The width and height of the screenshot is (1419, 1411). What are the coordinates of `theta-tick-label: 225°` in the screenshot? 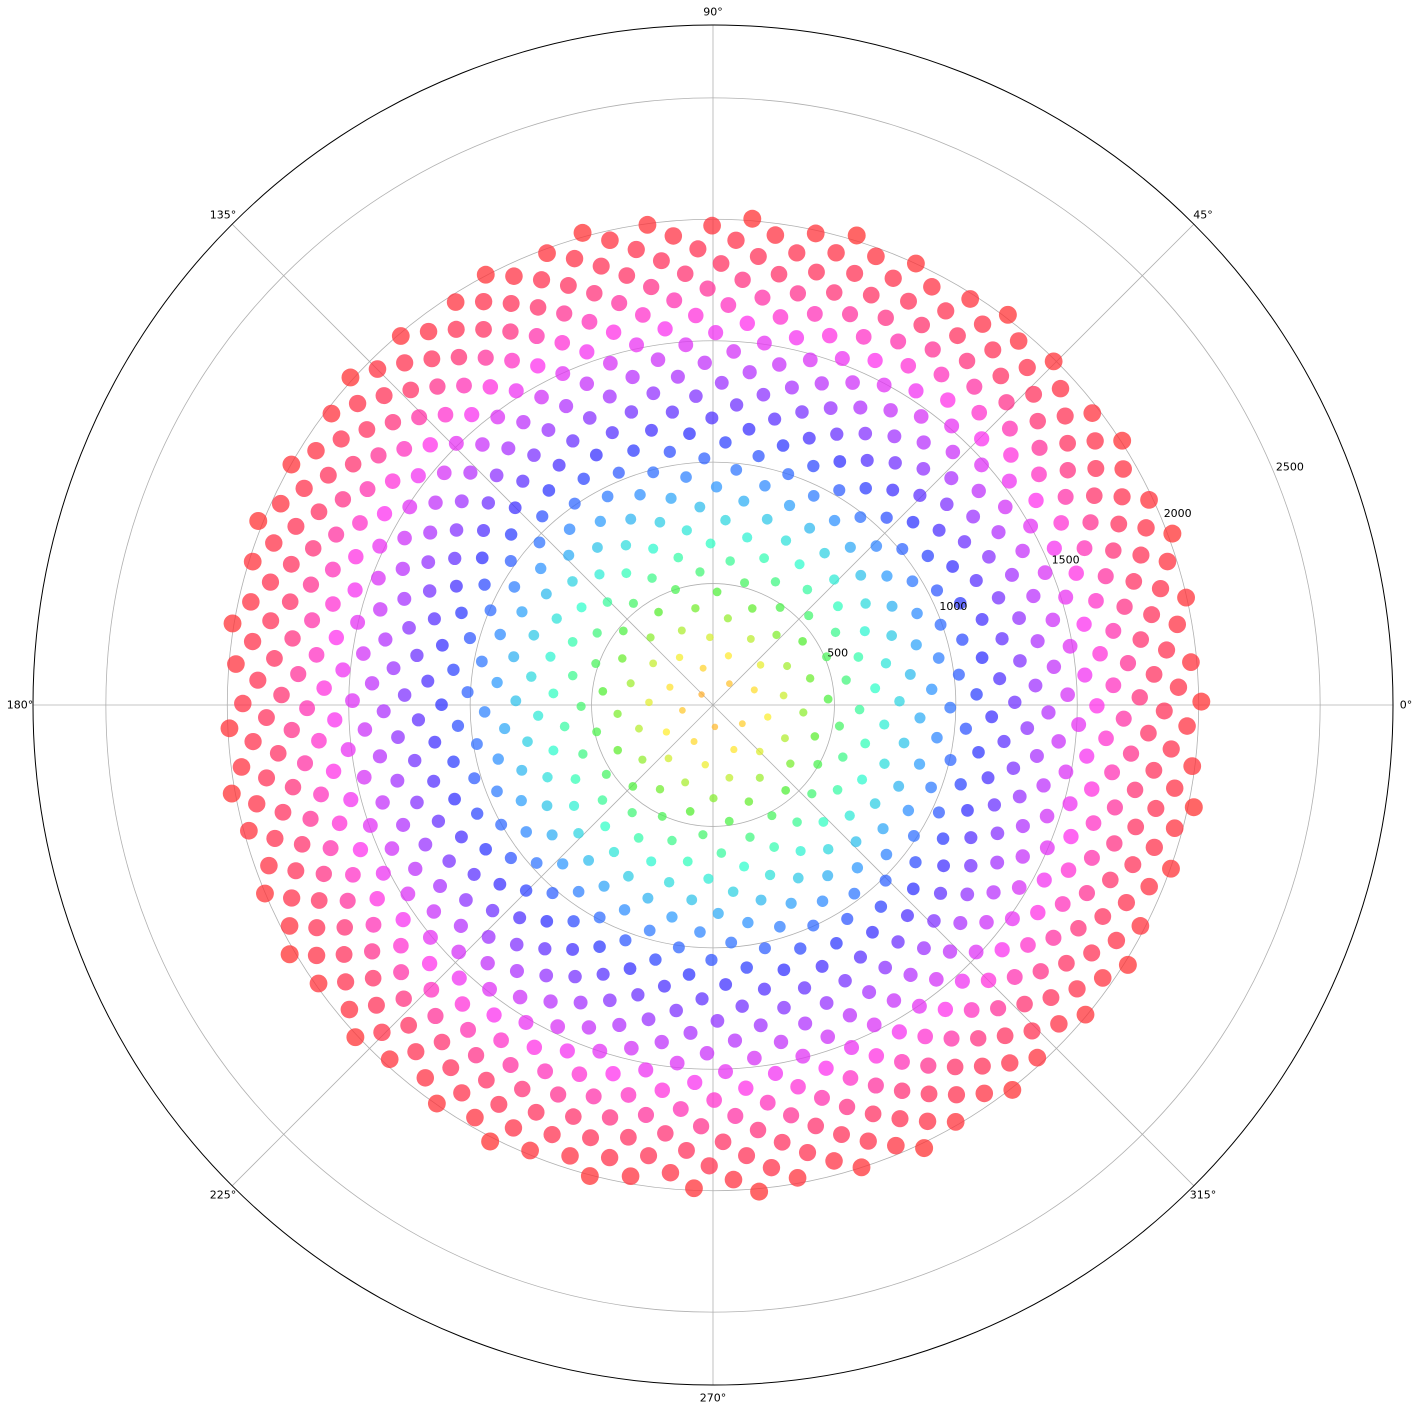 It's located at (223, 1195).